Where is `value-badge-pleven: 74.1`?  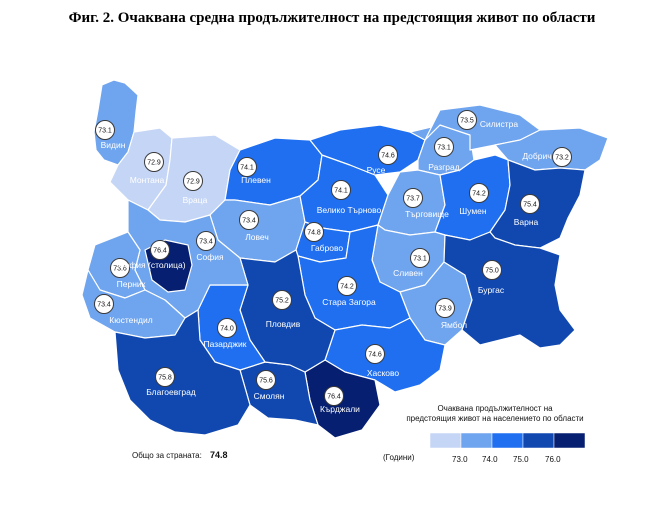
value-badge-pleven: 74.1 is located at coordinates (247, 167).